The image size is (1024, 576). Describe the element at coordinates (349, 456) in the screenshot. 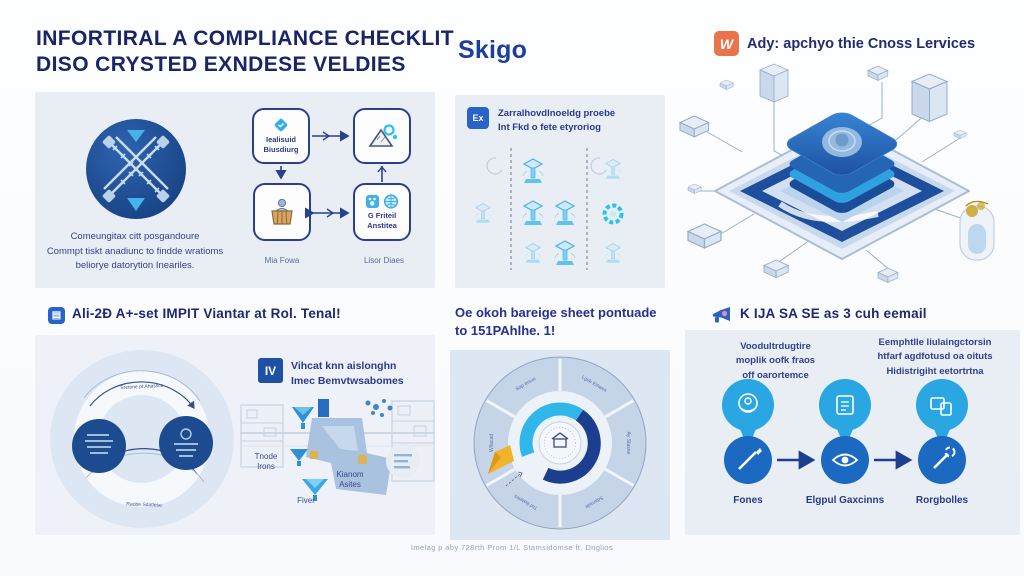

I see `map-shape` at that location.